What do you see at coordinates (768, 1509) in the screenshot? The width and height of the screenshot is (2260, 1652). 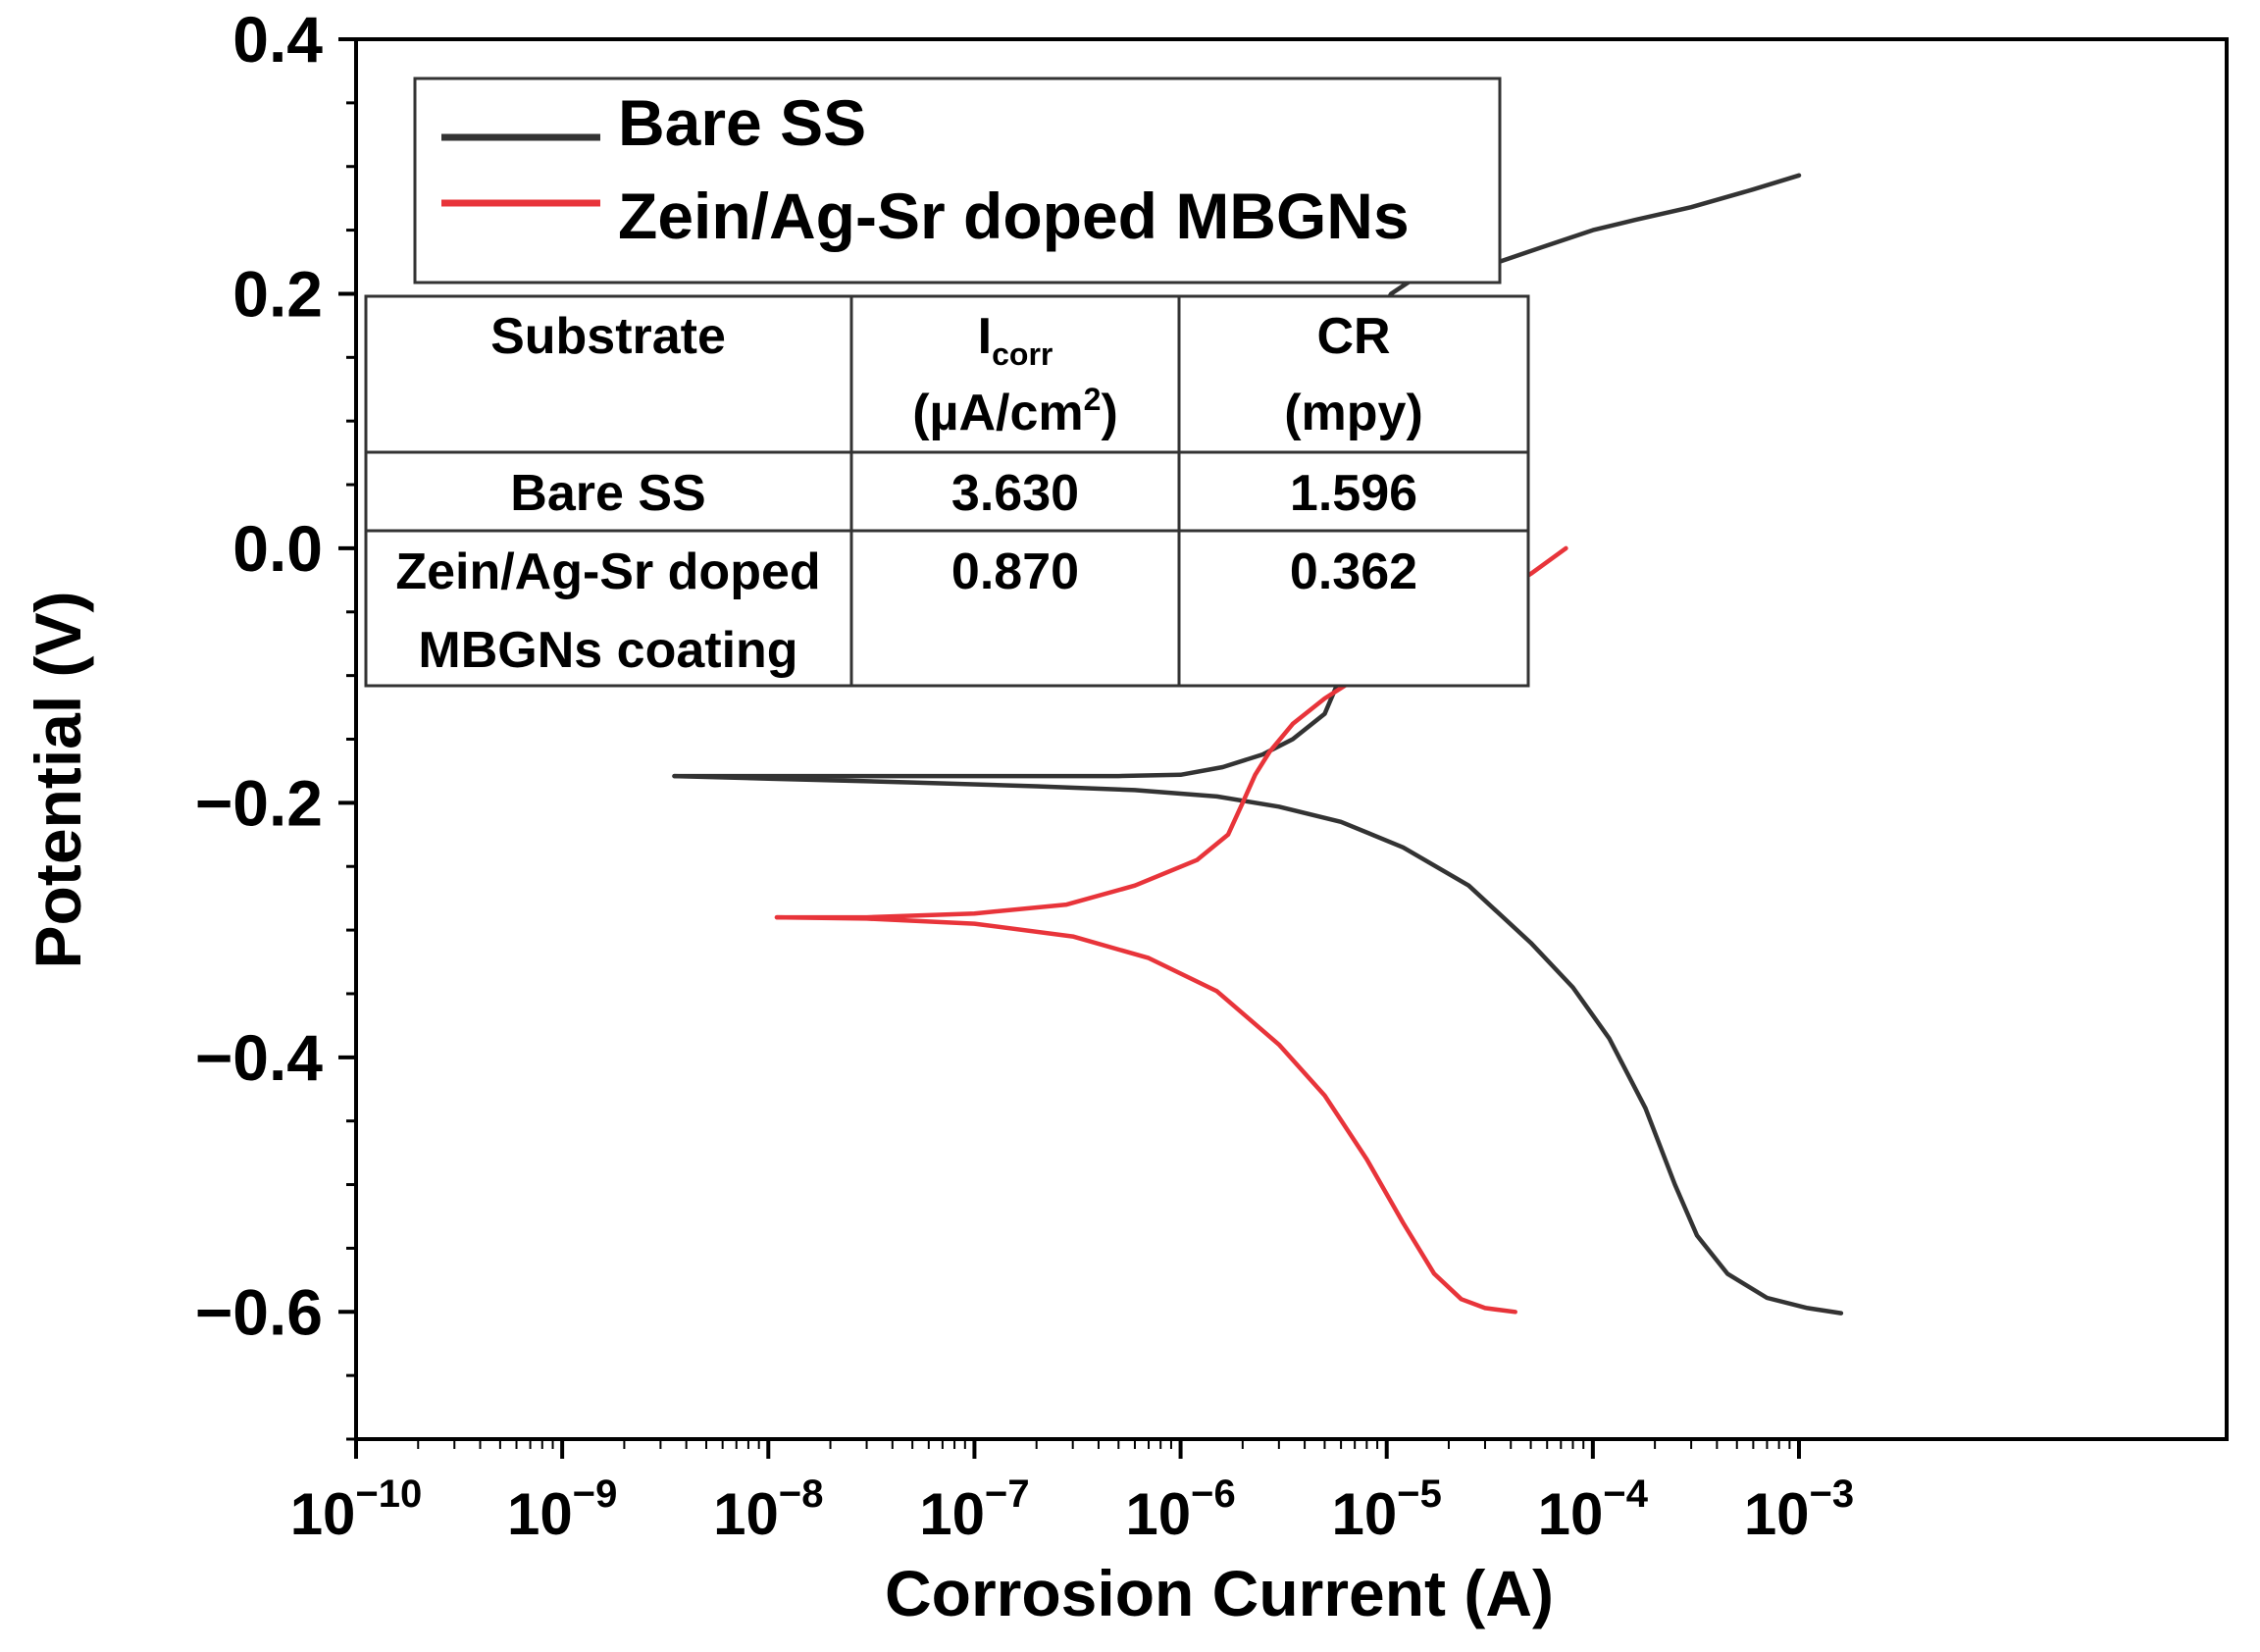 I see `x-tick-label: 10⁻⁸` at bounding box center [768, 1509].